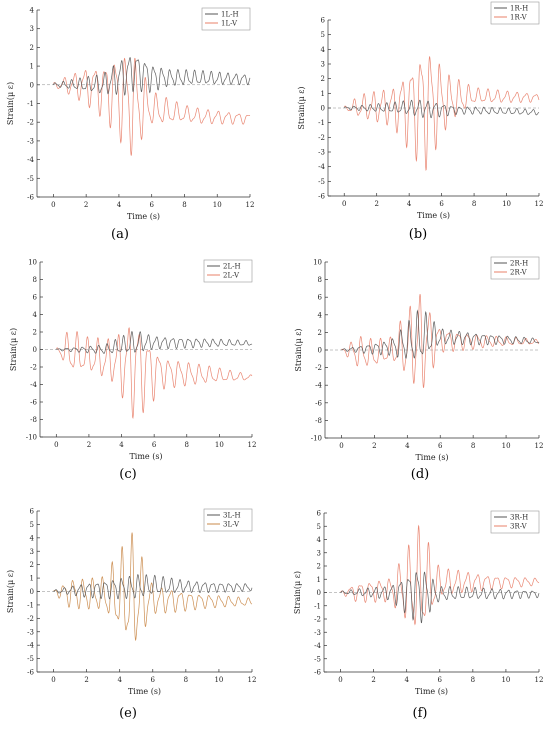 The height and width of the screenshot is (729, 550). I want to click on legend-entry: 2L-H, so click(232, 267).